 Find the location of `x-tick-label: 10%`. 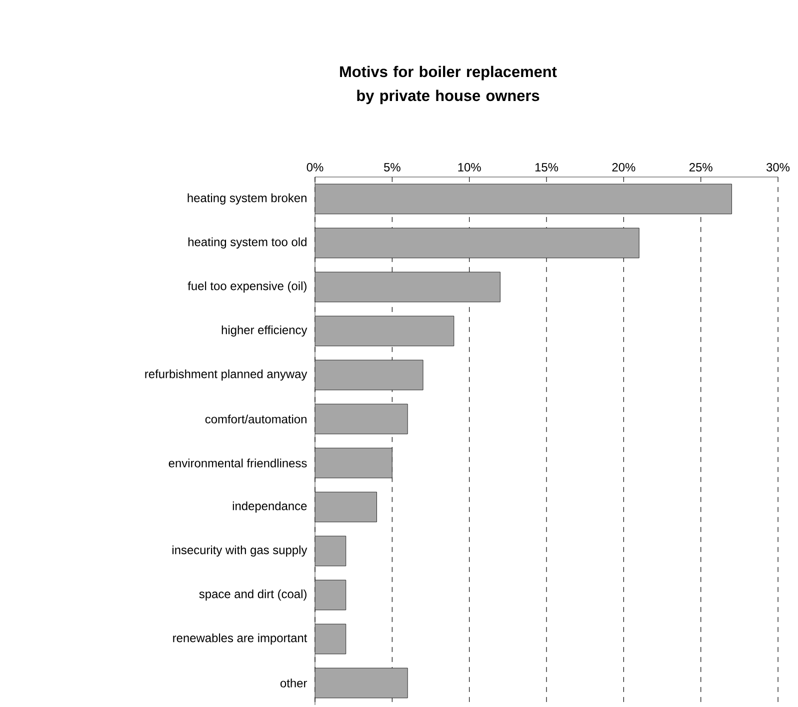

x-tick-label: 10% is located at coordinates (469, 167).